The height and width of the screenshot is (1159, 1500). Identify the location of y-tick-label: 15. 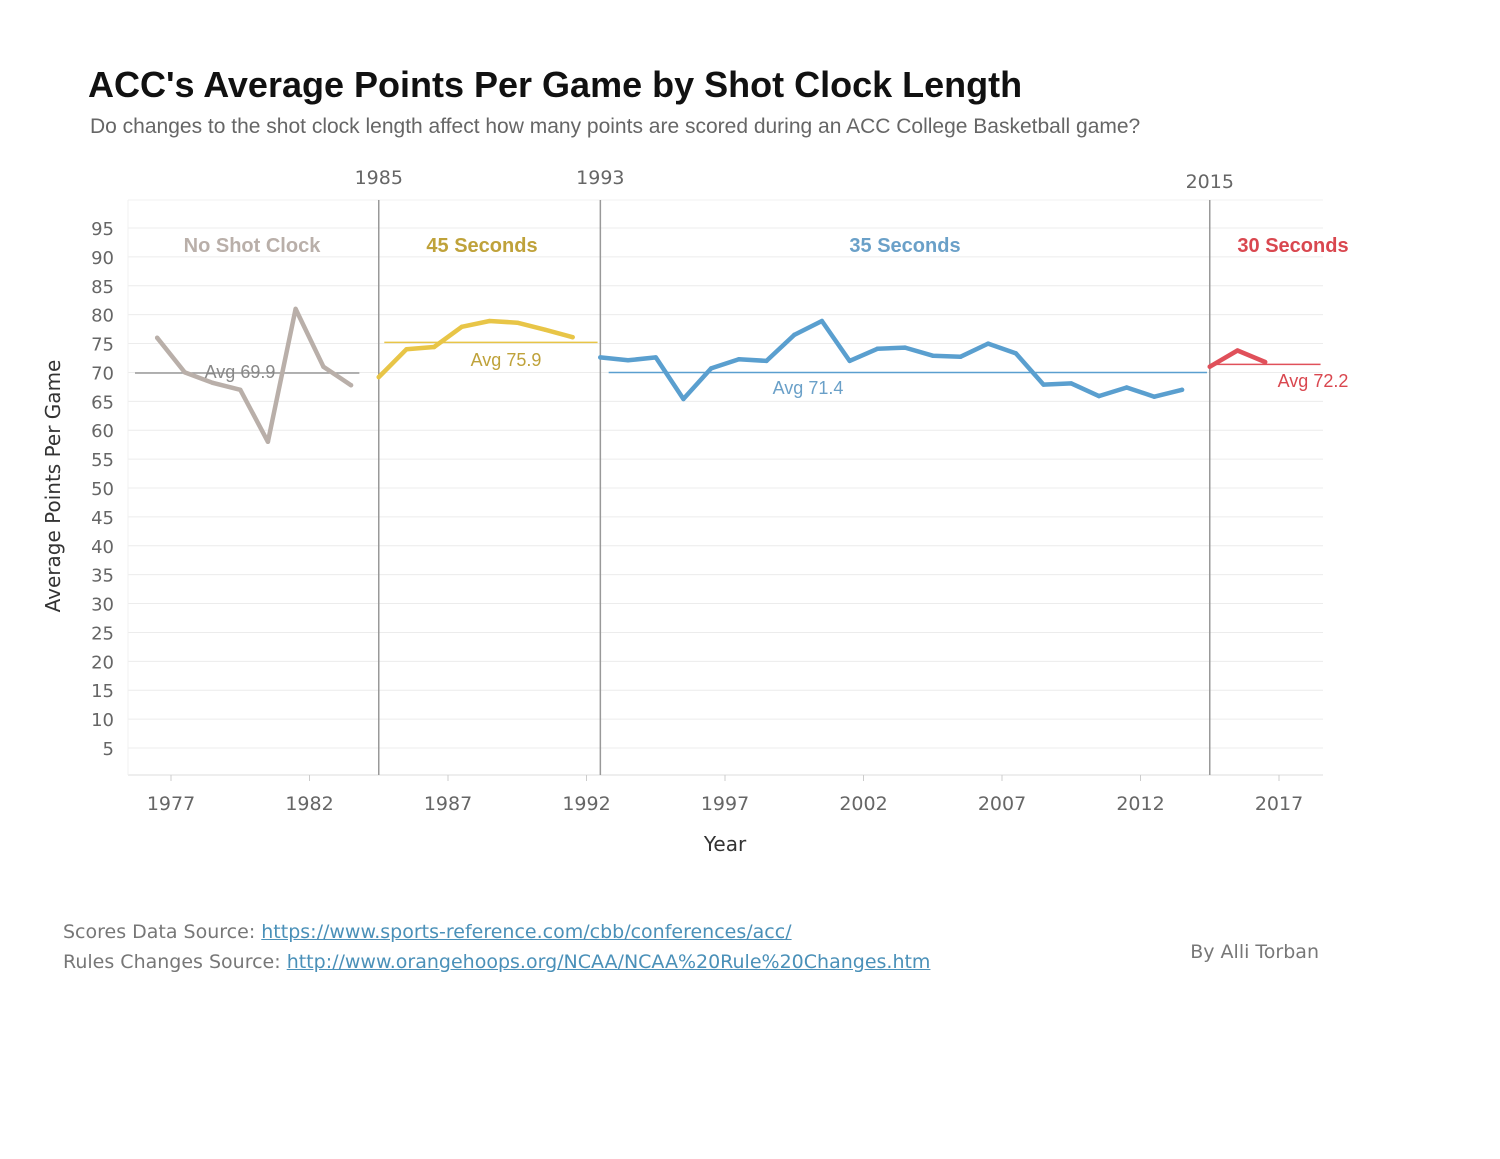
(102, 691).